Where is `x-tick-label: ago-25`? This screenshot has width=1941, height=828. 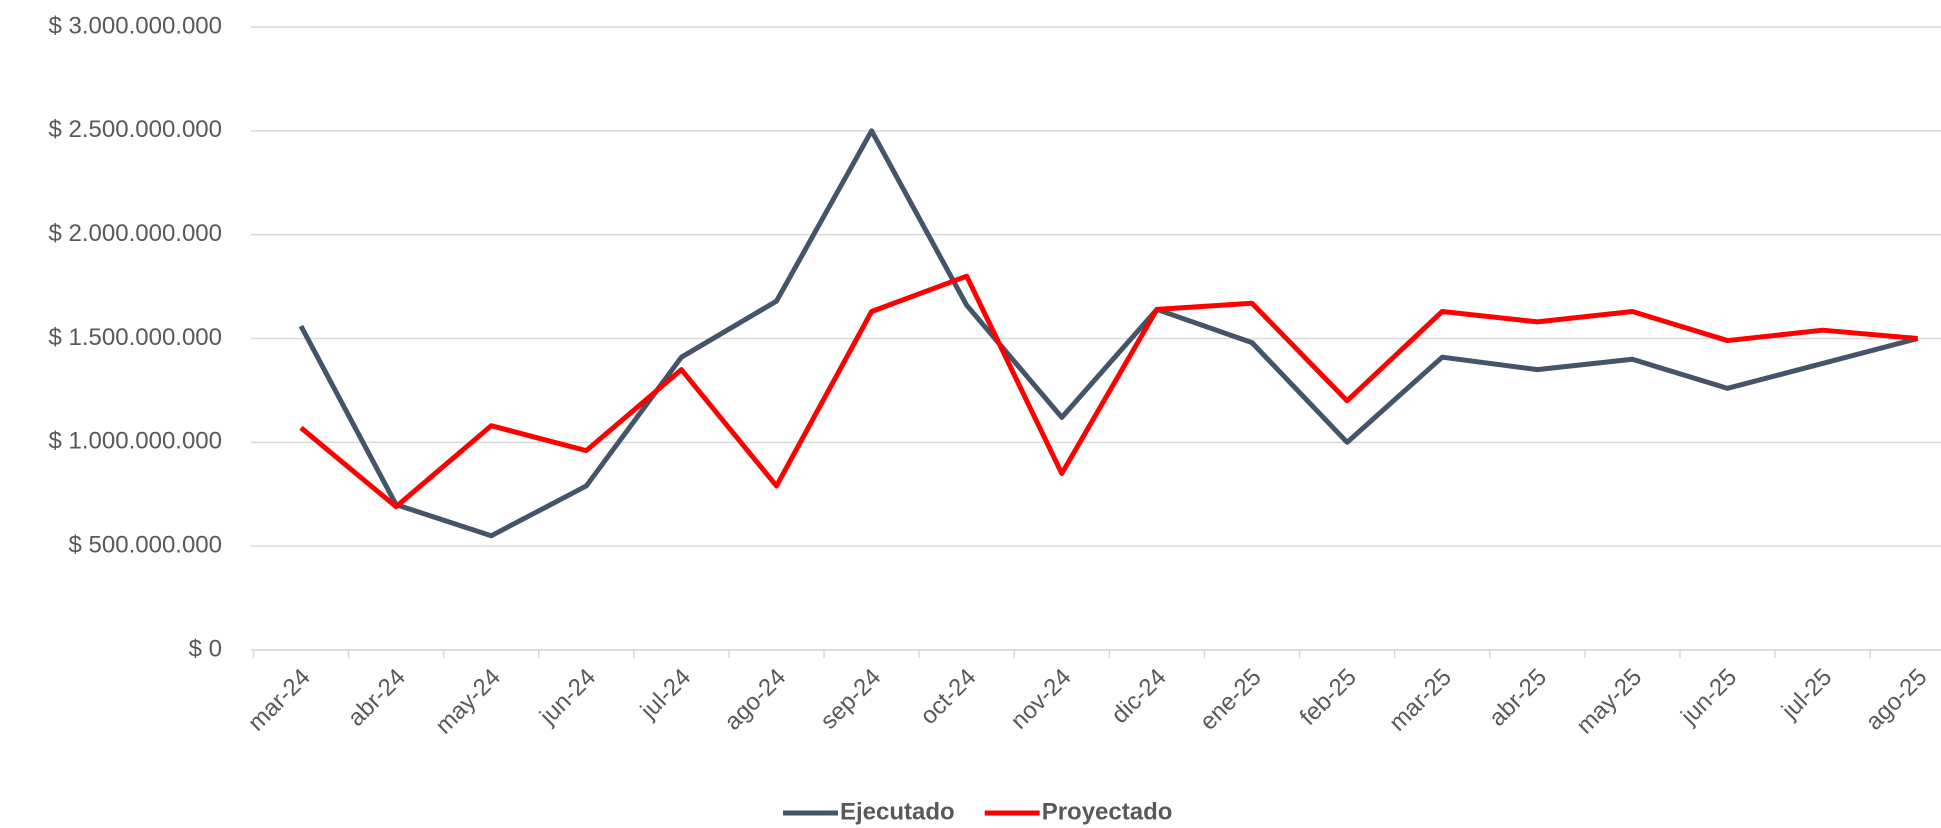
x-tick-label: ago-25 is located at coordinates (1896, 700).